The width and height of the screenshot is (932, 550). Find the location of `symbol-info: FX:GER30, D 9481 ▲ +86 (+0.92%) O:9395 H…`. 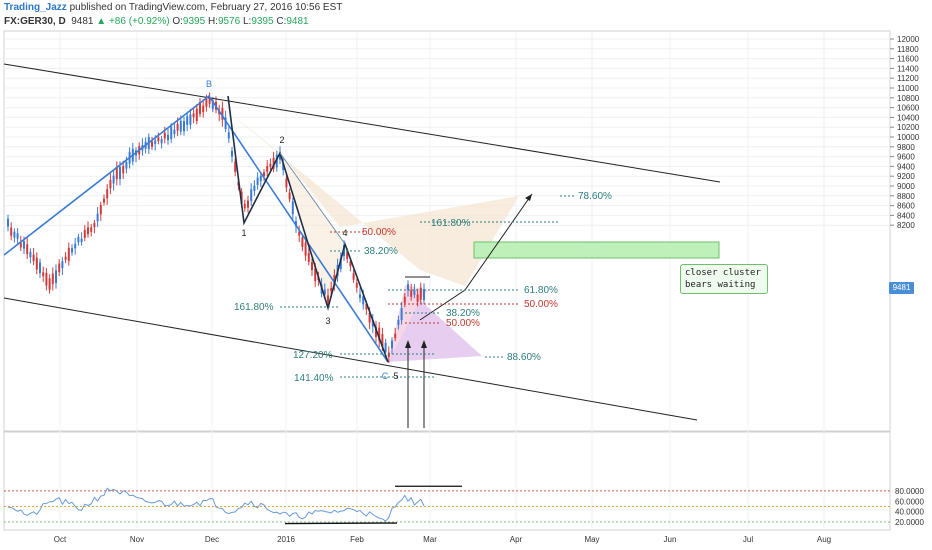

symbol-info: FX:GER30, D 9481 ▲ +86 (+0.92%) O:9395 H… is located at coordinates (156, 21).